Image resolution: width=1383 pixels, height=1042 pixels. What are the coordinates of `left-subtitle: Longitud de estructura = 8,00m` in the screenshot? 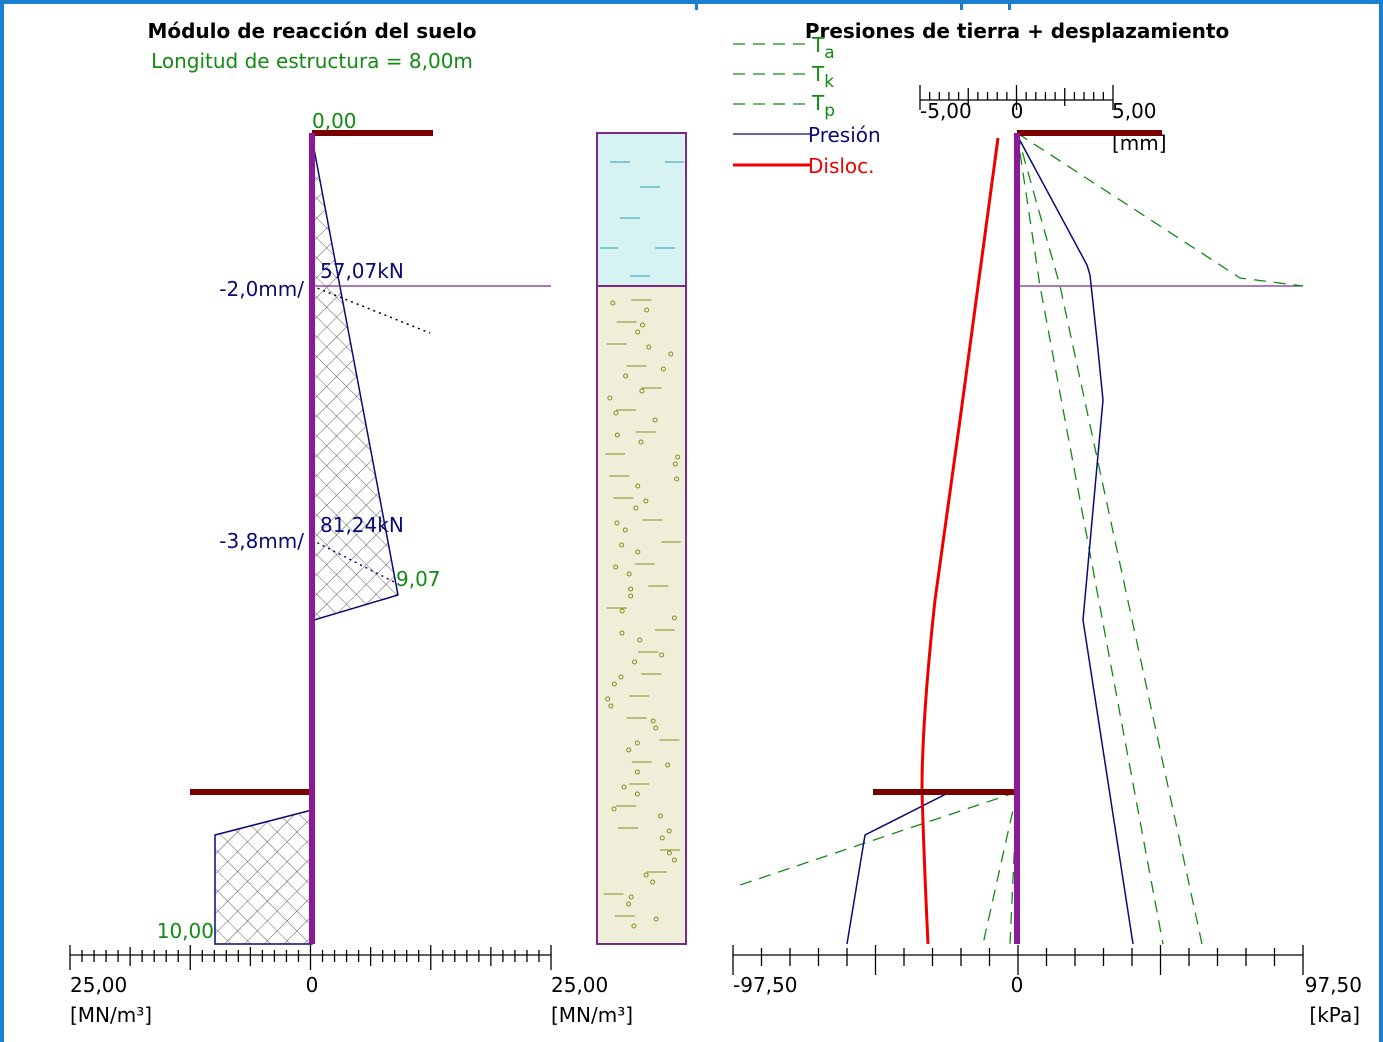 It's located at (312, 61).